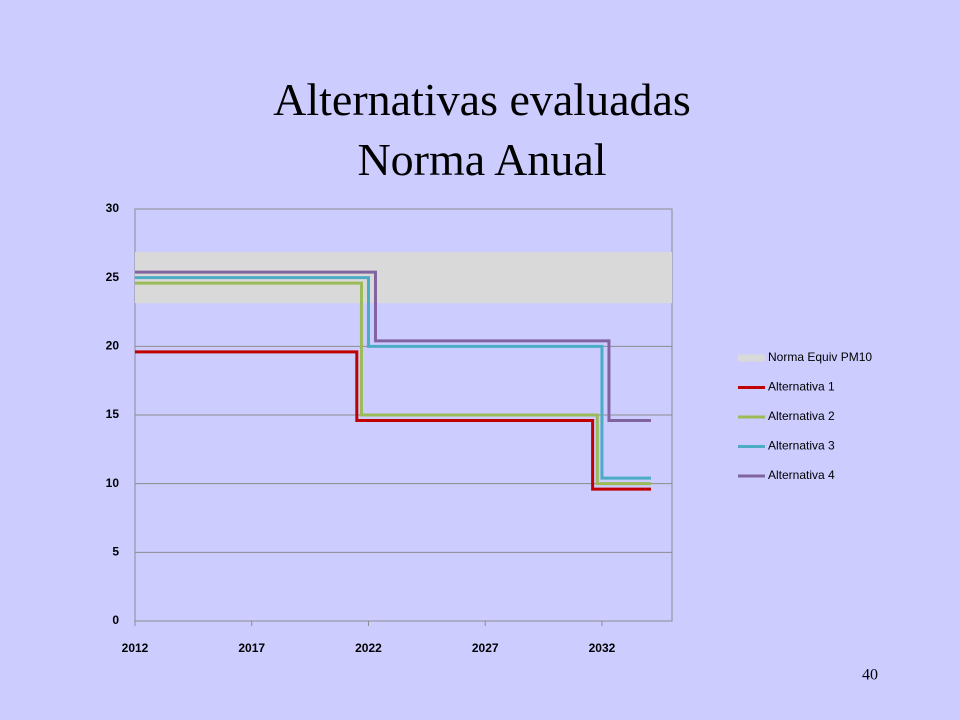  Describe the element at coordinates (485, 648) in the screenshot. I see `x-tick-label: 2027` at that location.